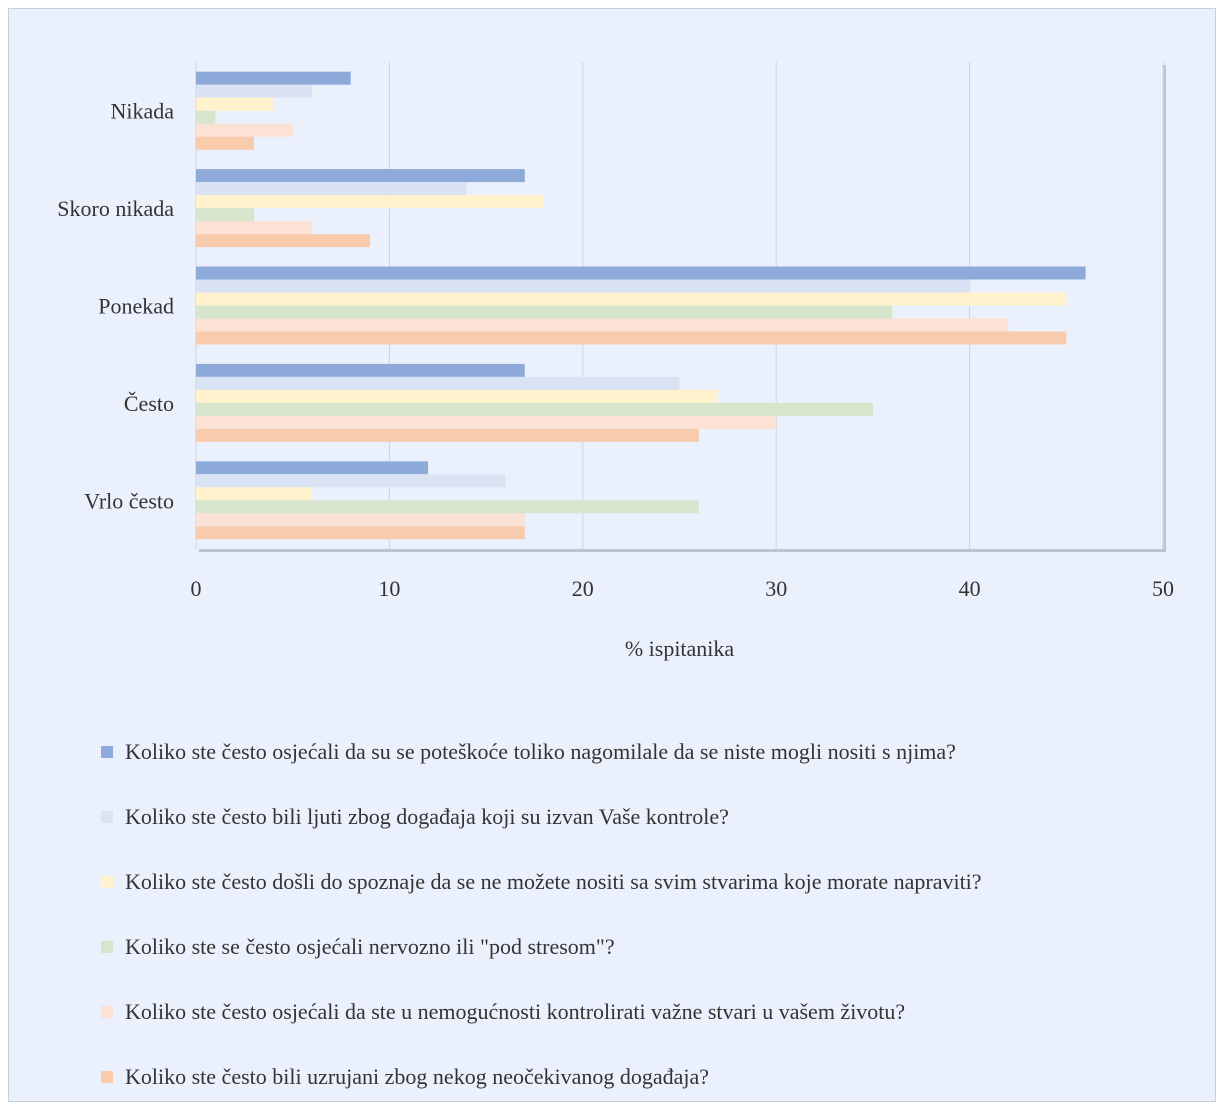  What do you see at coordinates (680, 648) in the screenshot?
I see `x-axis-title: % ispitanika` at bounding box center [680, 648].